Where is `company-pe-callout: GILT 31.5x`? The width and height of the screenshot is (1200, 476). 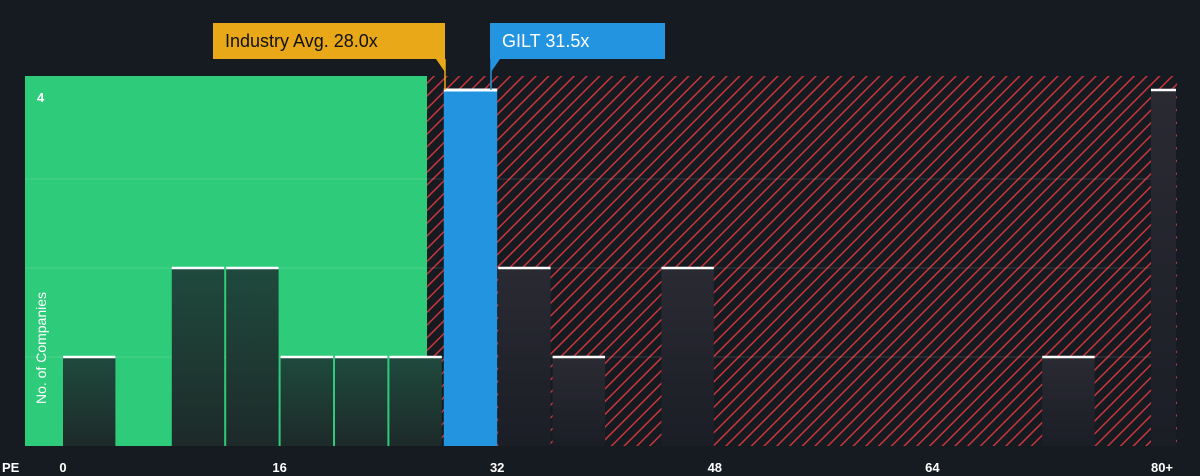 company-pe-callout: GILT 31.5x is located at coordinates (577, 41).